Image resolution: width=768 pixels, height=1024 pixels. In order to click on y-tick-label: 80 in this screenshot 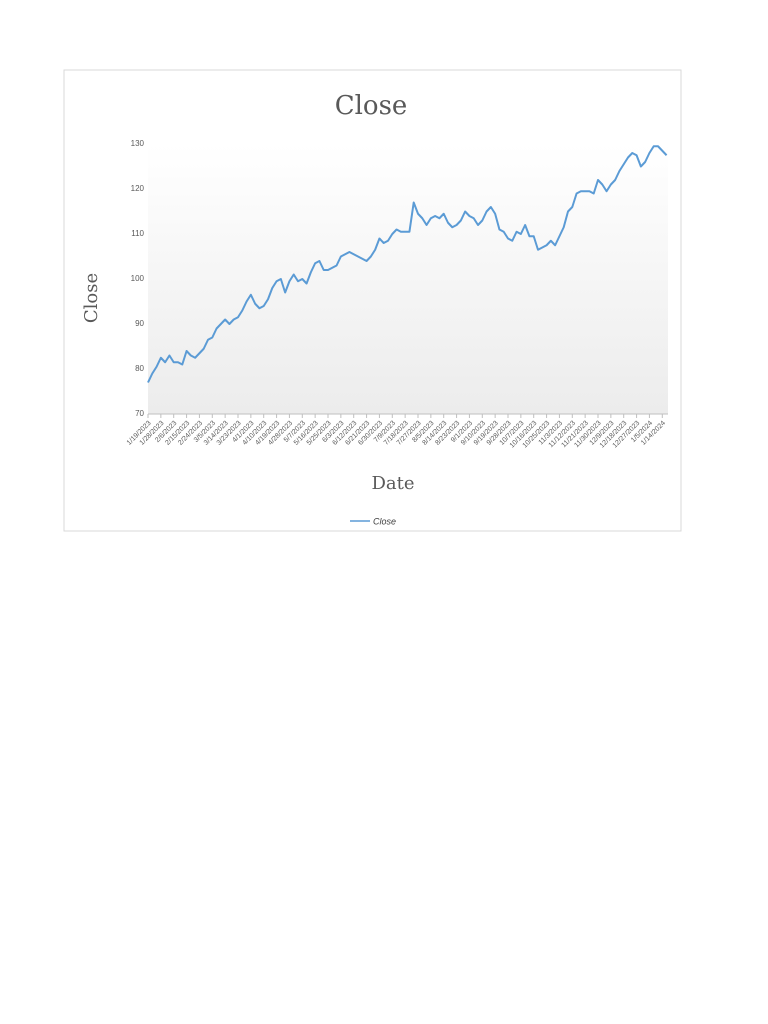, I will do `click(139, 368)`.